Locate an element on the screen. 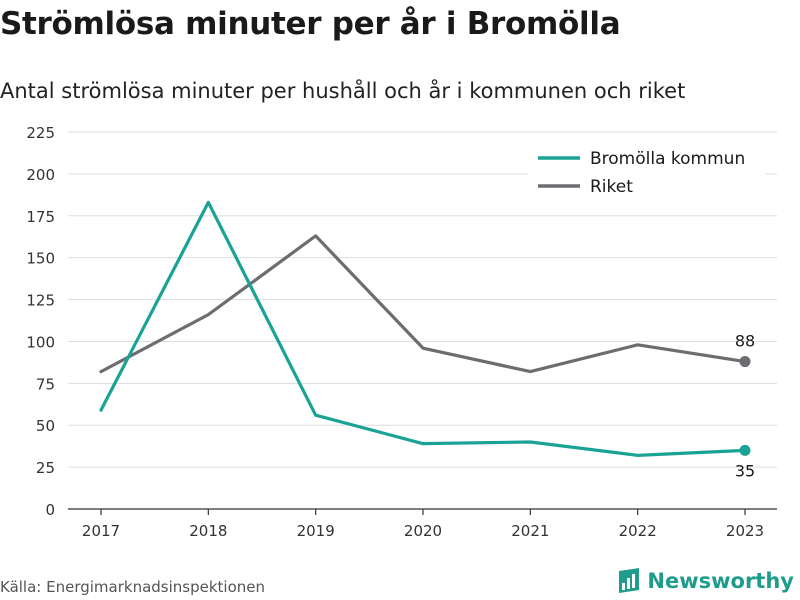 This screenshot has width=800, height=600. end-value-label: 35 is located at coordinates (745, 470).